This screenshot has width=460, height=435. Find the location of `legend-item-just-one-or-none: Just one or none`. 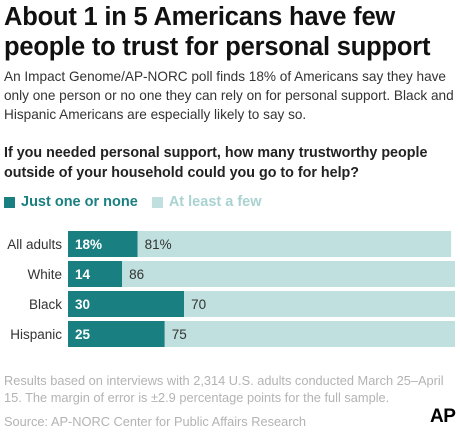

legend-item-just-one-or-none: Just one or none is located at coordinates (71, 202).